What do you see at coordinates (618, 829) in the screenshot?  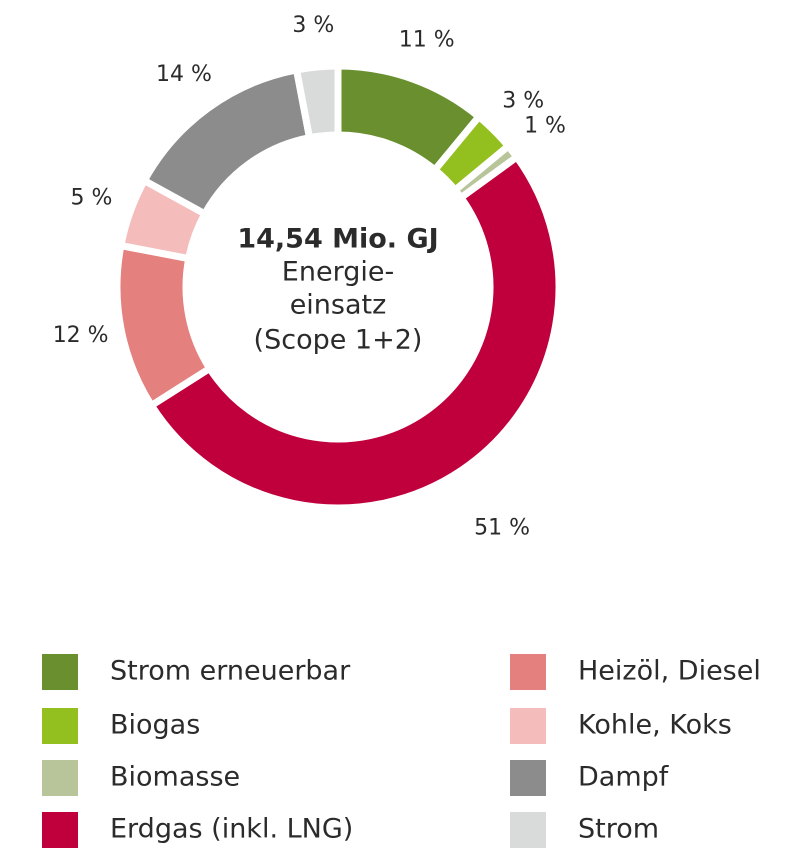 I see `legend-label: Strom` at bounding box center [618, 829].